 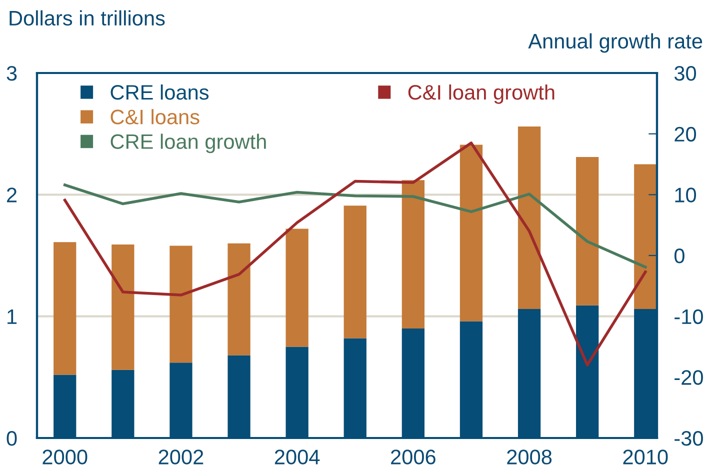 I want to click on y-axis-title: Dollars in trillions, so click(x=87, y=18).